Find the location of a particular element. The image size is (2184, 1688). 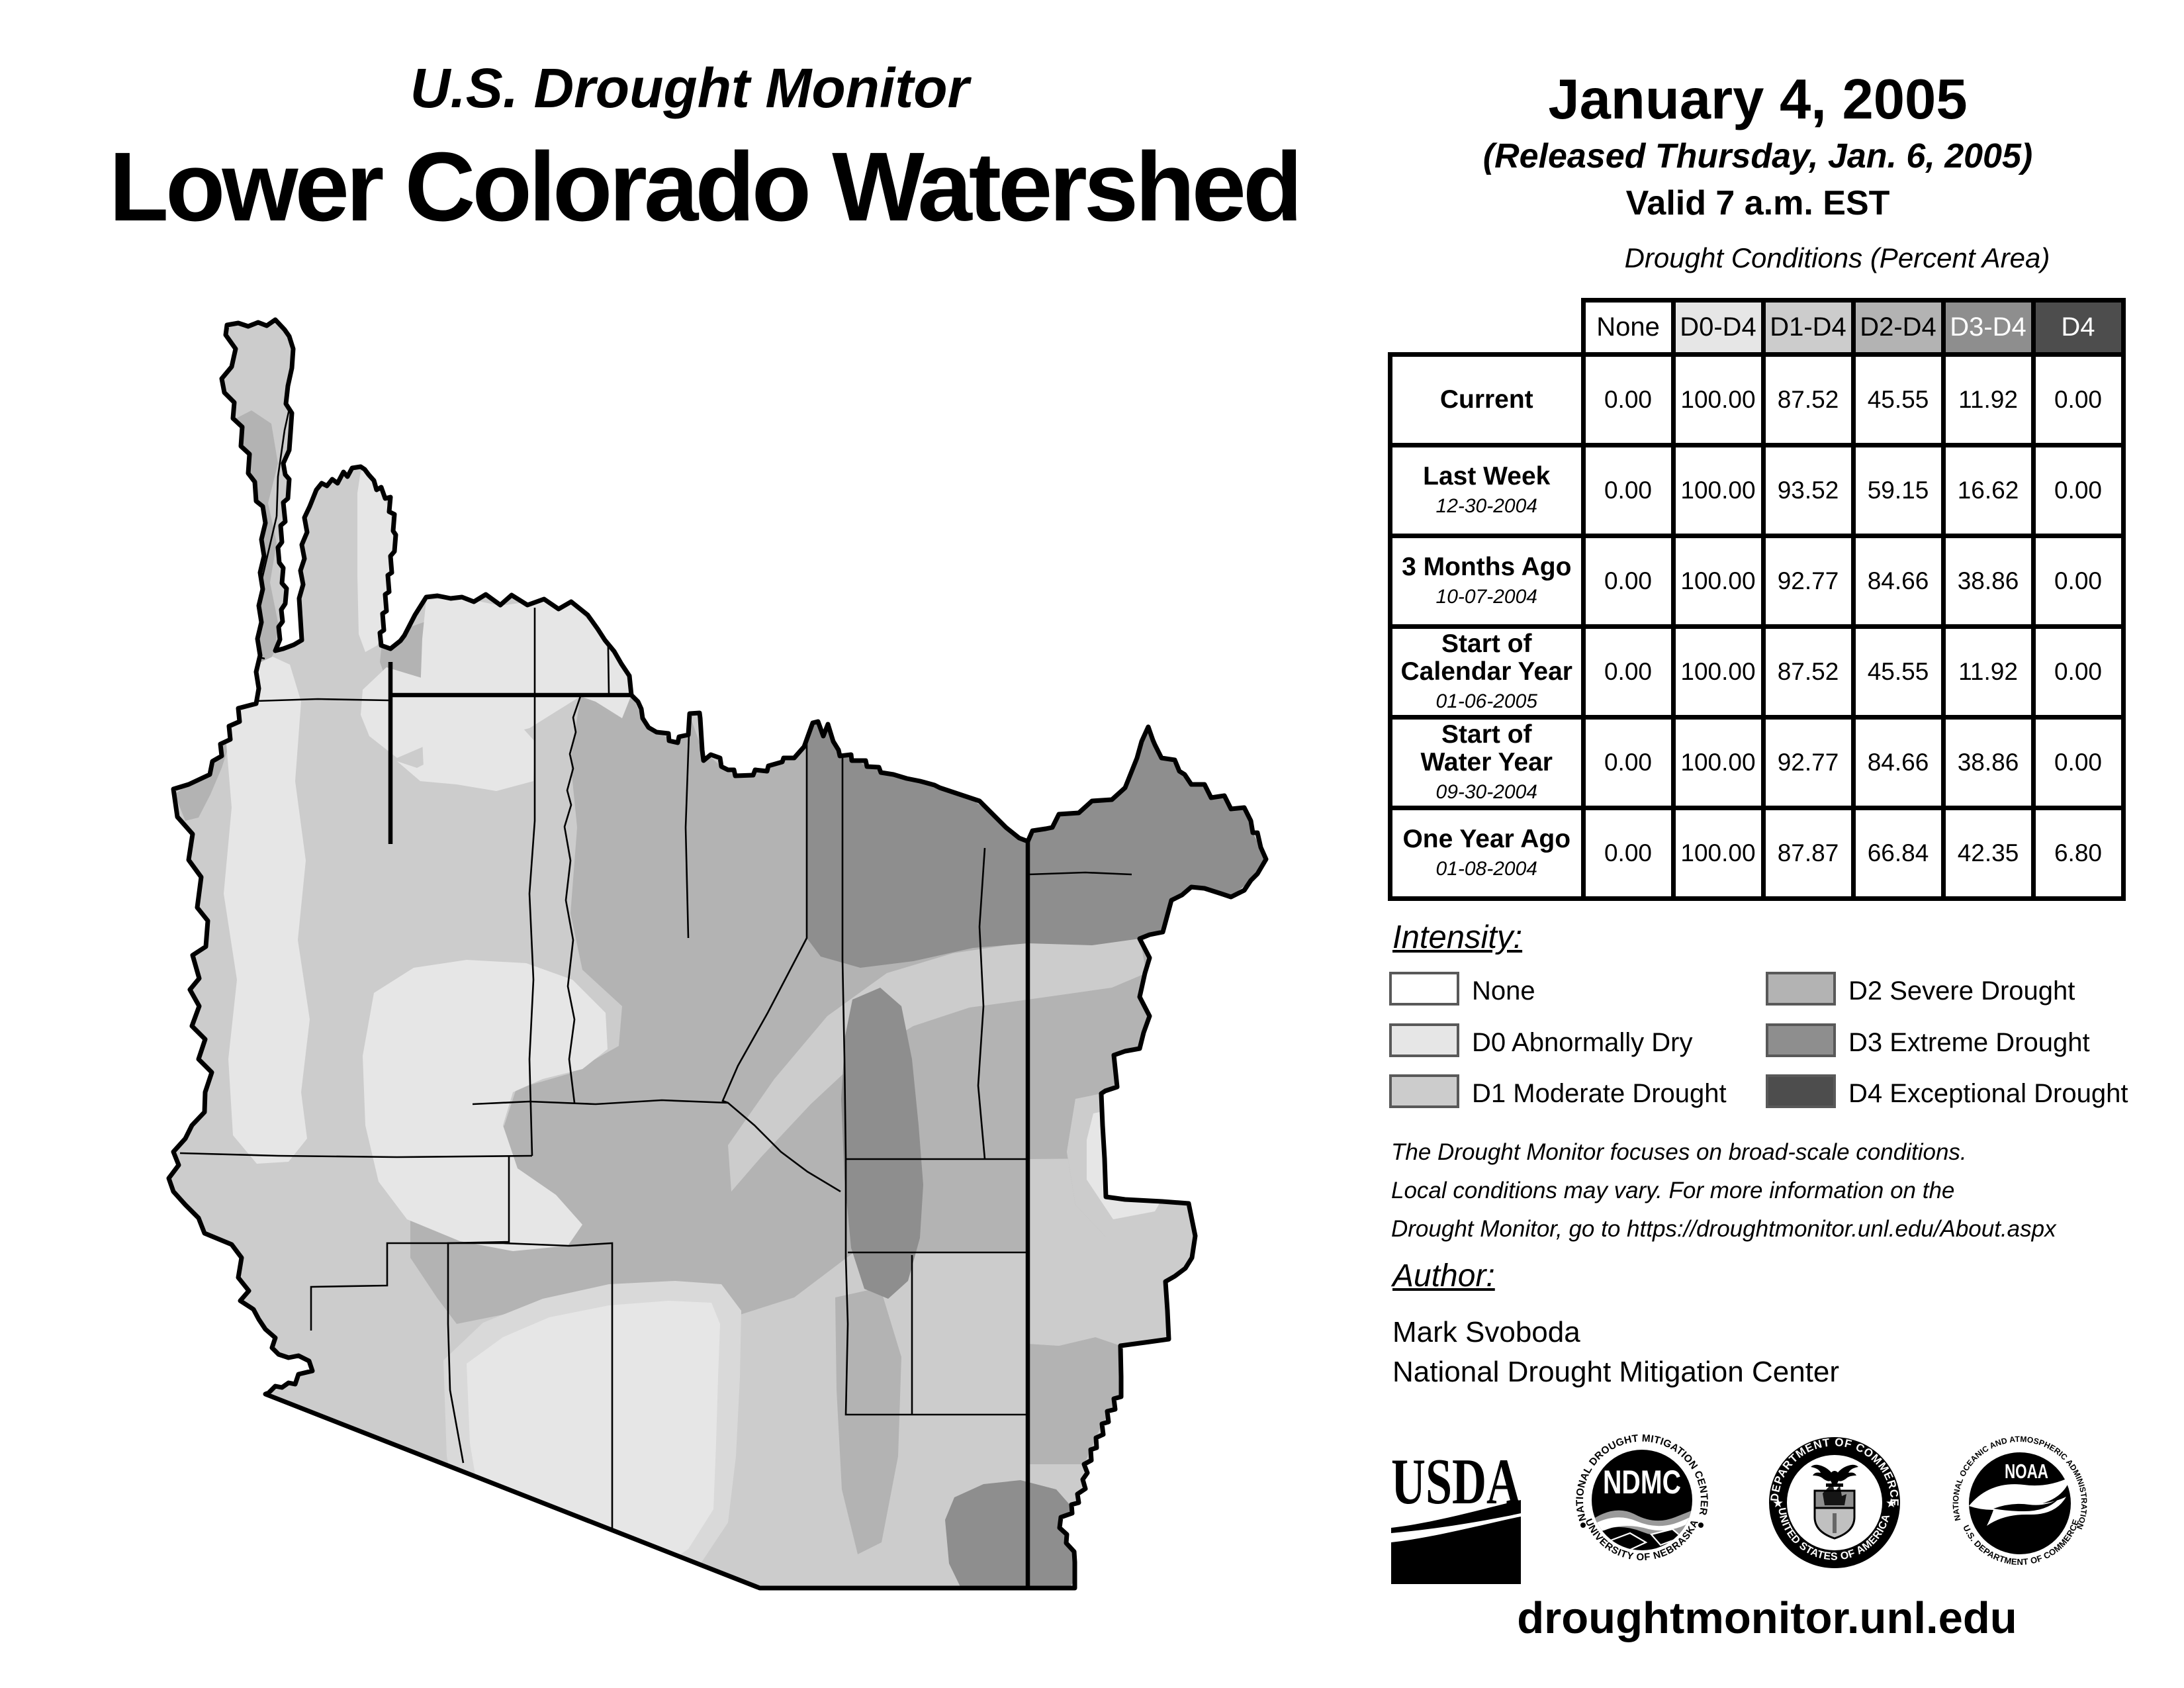

svg-text: NOAA is located at coordinates (2026, 1471).